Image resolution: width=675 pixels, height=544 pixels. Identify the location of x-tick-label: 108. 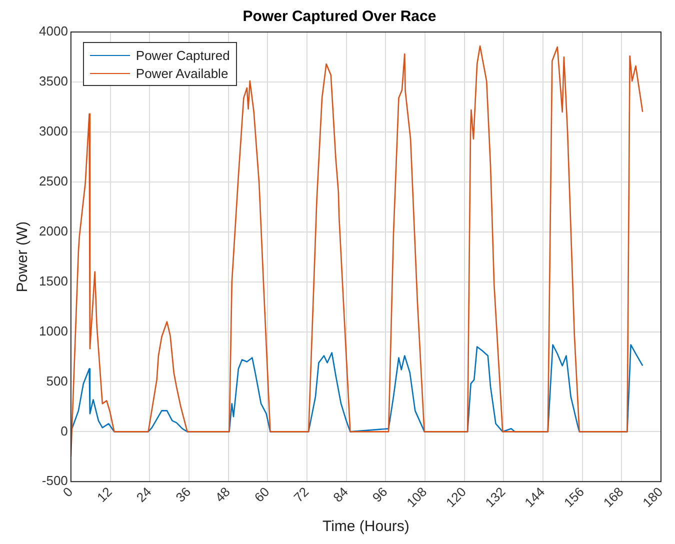
(417, 497).